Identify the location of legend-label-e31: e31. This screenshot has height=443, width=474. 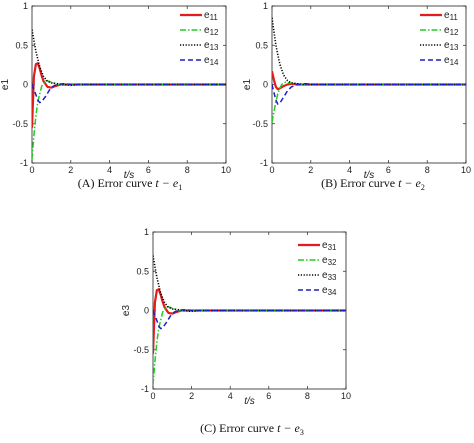
(329, 246).